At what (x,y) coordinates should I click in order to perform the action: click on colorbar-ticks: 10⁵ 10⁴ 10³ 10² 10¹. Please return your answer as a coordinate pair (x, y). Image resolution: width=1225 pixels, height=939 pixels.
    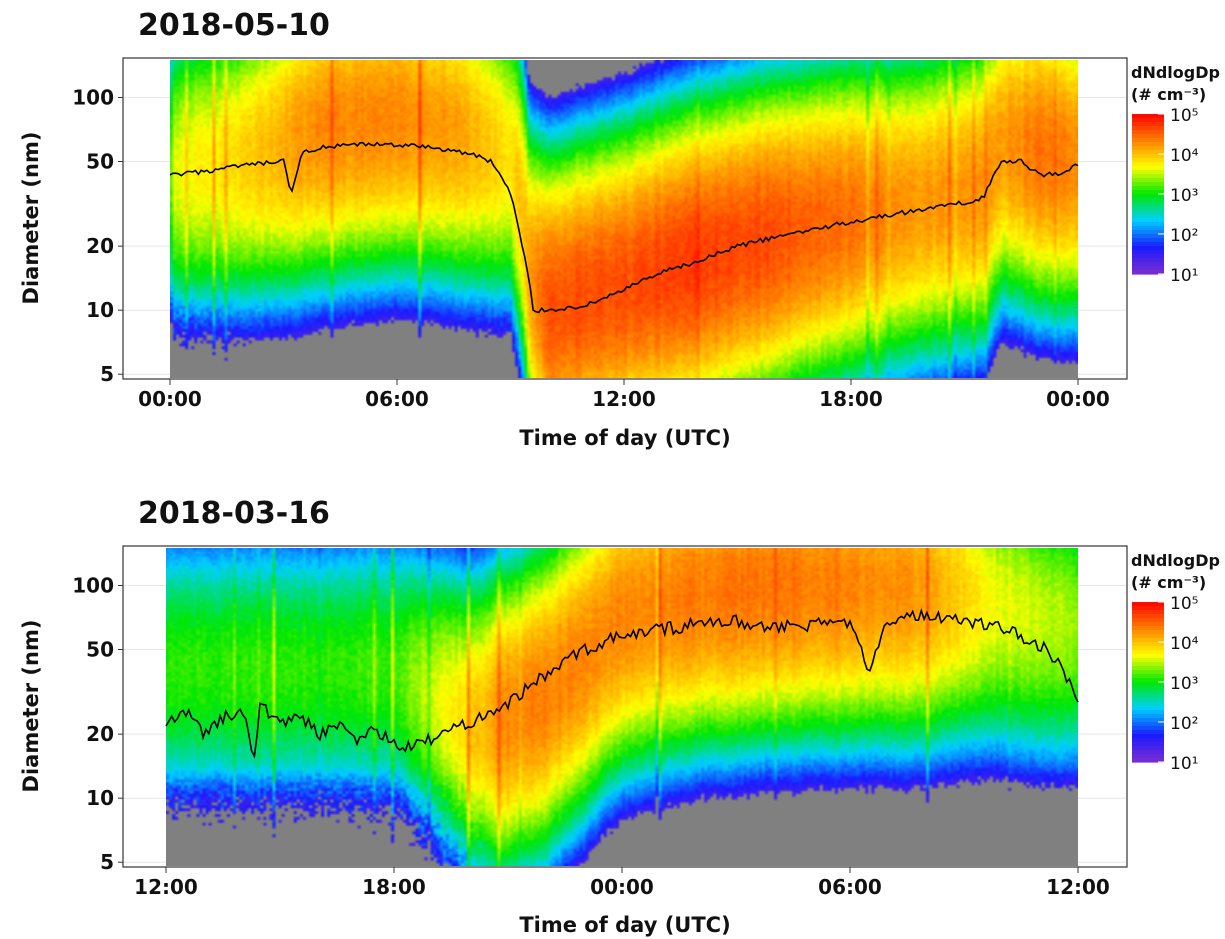
    Looking at the image, I should click on (1178, 684).